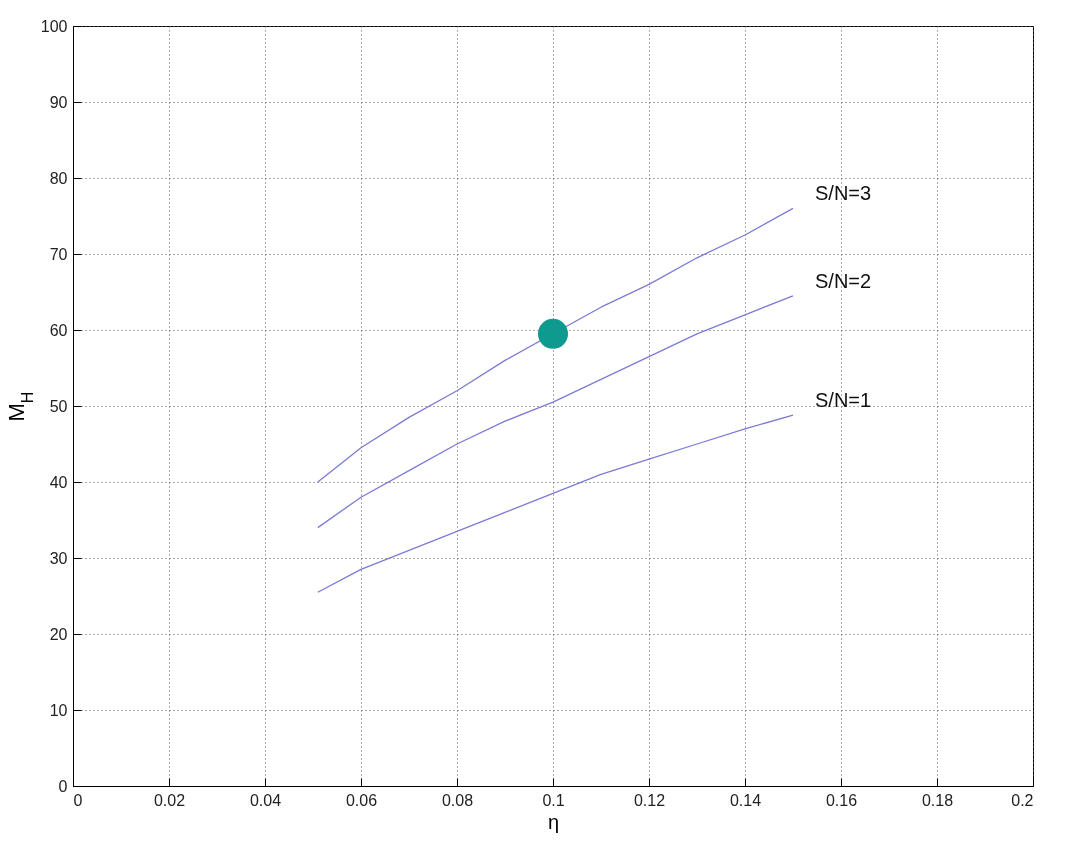  What do you see at coordinates (457, 800) in the screenshot?
I see `x-tick-label: 0.08` at bounding box center [457, 800].